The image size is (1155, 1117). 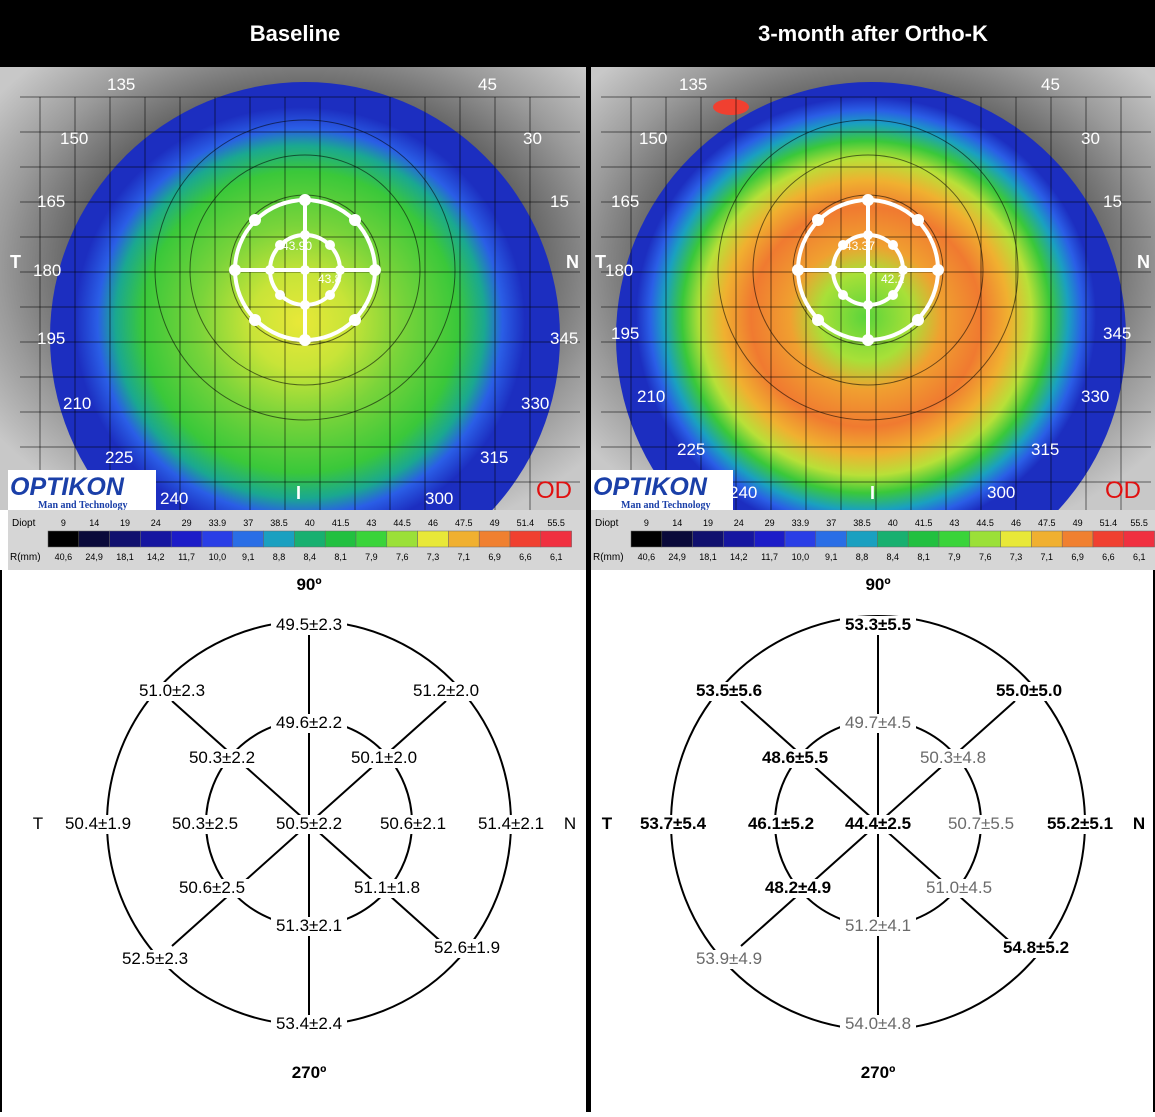 I want to click on diagram-value-inner-left: 46.1±5.2, so click(x=781, y=823).